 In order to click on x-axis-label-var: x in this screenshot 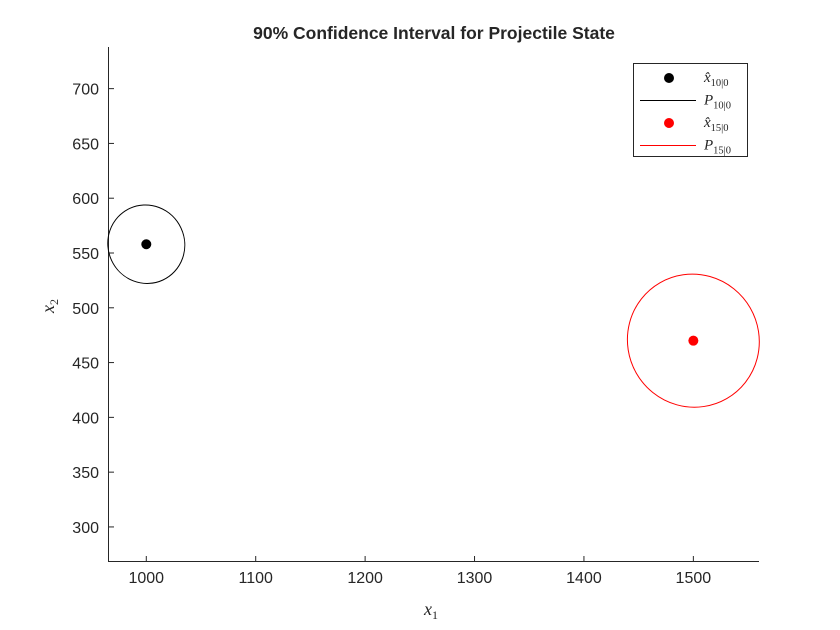, I will do `click(427, 609)`.